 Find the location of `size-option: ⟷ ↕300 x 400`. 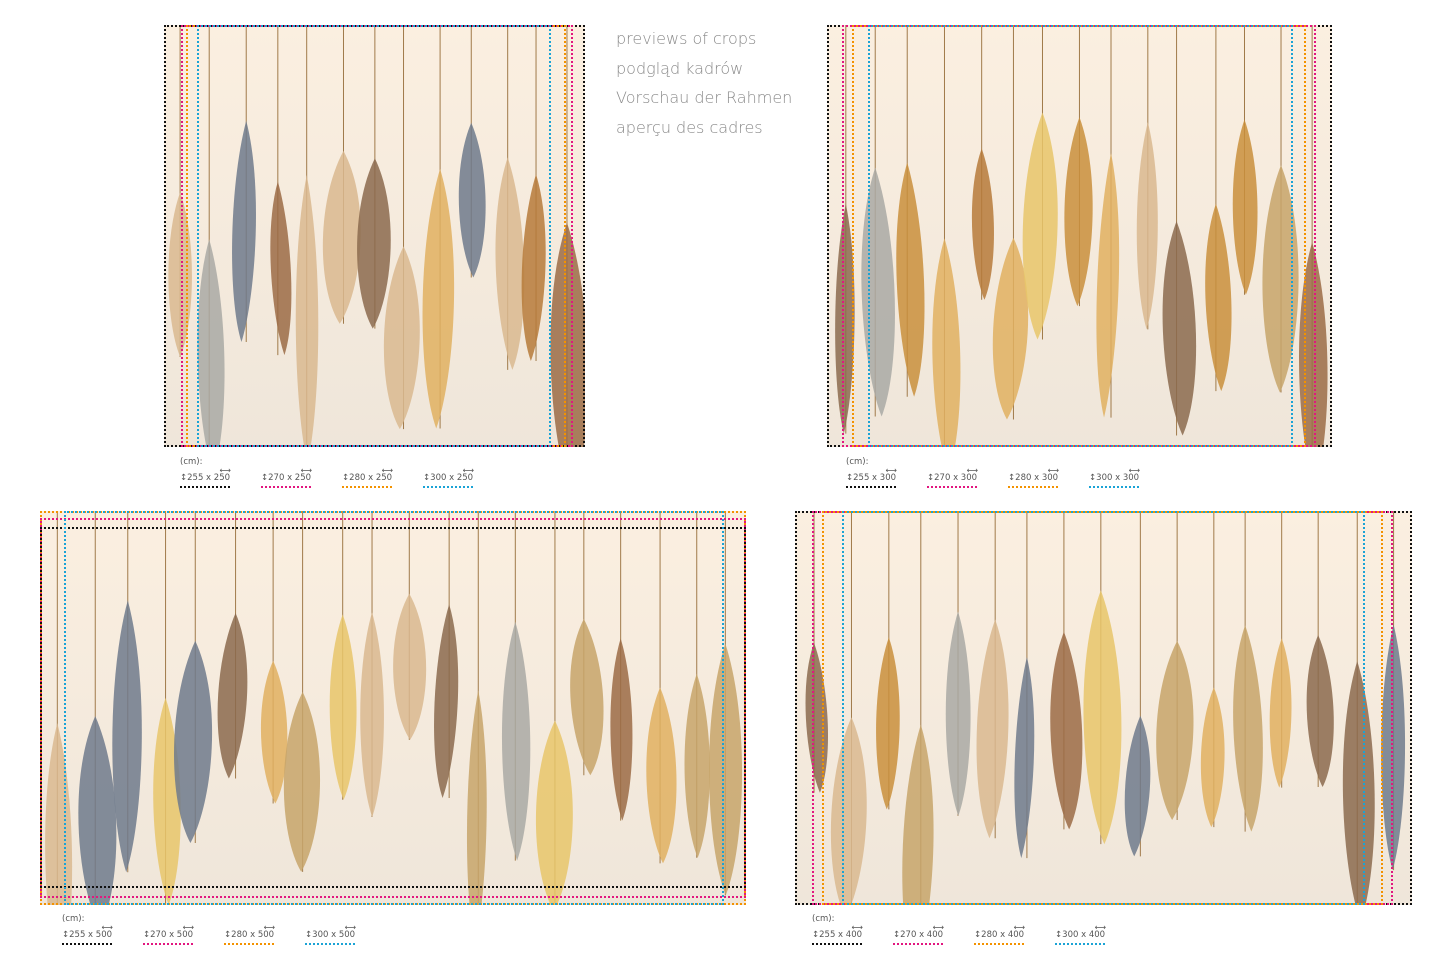

size-option: ⟷ ↕300 x 400 is located at coordinates (1080, 934).